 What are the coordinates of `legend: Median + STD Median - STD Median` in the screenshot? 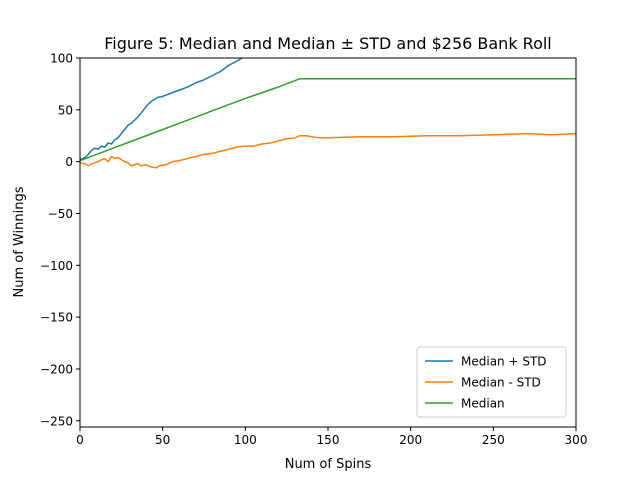 It's located at (491, 382).